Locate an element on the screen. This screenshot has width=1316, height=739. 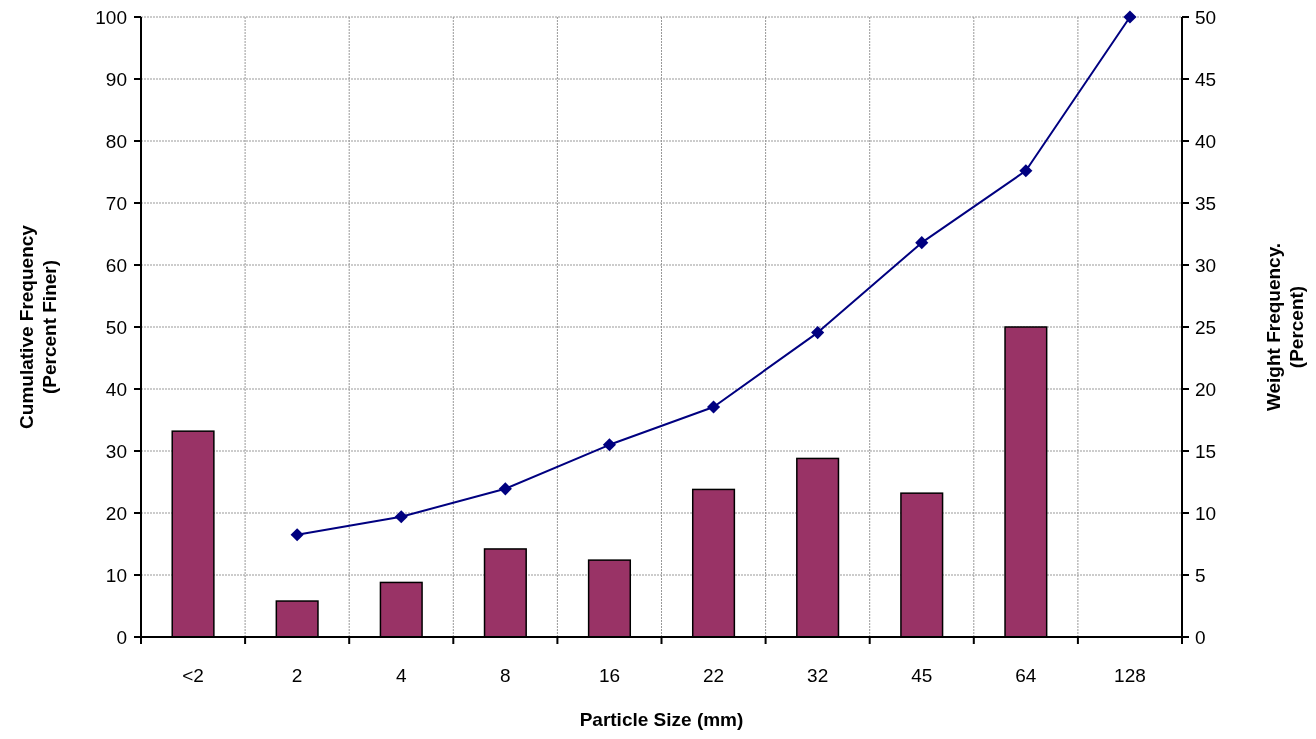
x-tick-label: 16 is located at coordinates (609, 675).